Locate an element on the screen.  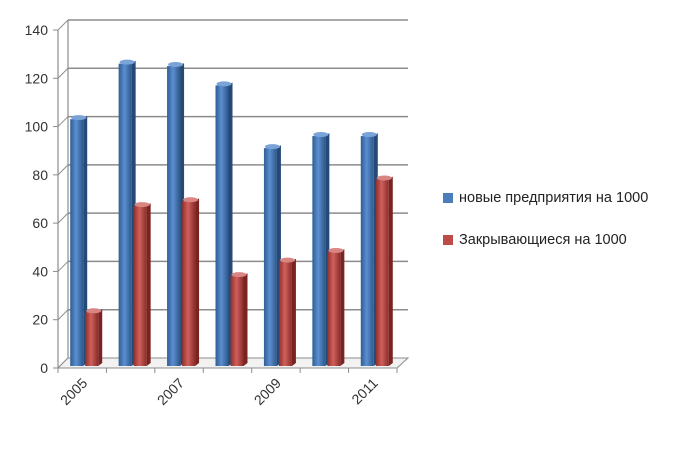
legend-label-new-enterprises: новые предприятия на 1000 is located at coordinates (554, 198).